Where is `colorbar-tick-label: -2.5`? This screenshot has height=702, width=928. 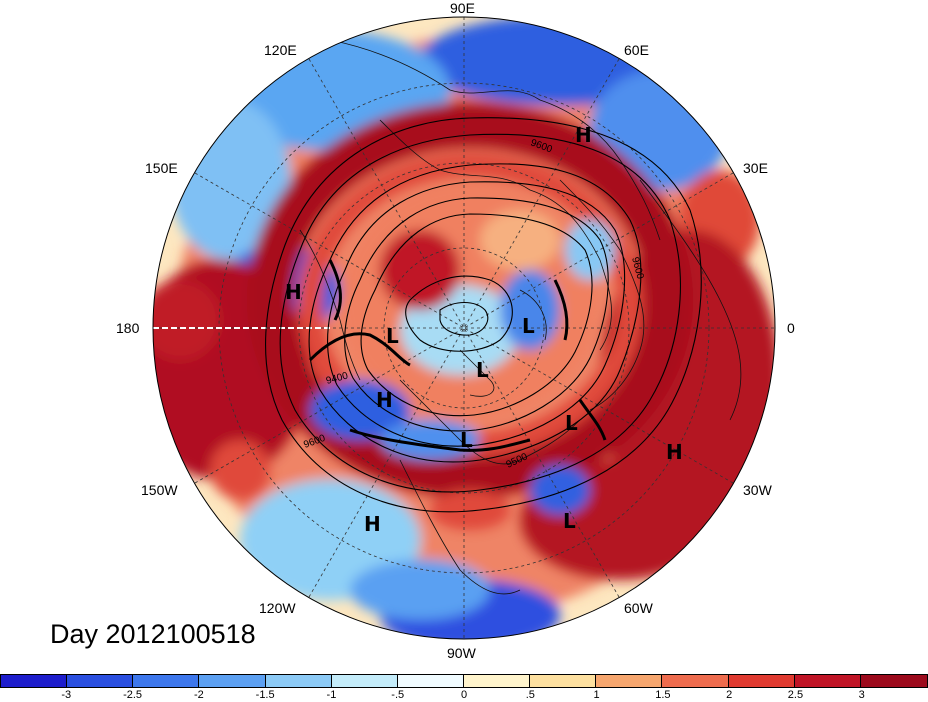
colorbar-tick-label: -2.5 is located at coordinates (133, 695).